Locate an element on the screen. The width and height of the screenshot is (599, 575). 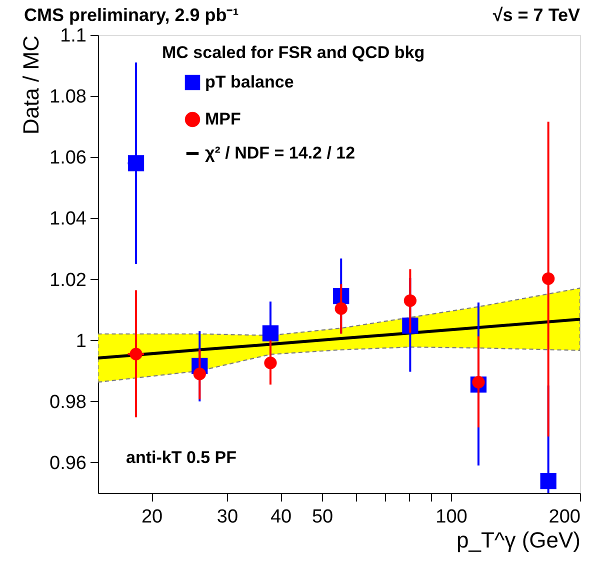
legend-label: pT balance is located at coordinates (249, 82).